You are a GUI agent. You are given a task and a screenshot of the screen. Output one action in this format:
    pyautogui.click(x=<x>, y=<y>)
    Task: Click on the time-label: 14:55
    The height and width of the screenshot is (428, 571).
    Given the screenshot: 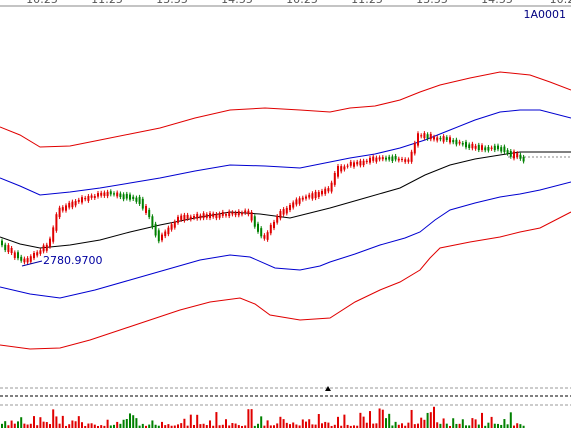 What is the action you would take?
    pyautogui.click(x=497, y=3)
    